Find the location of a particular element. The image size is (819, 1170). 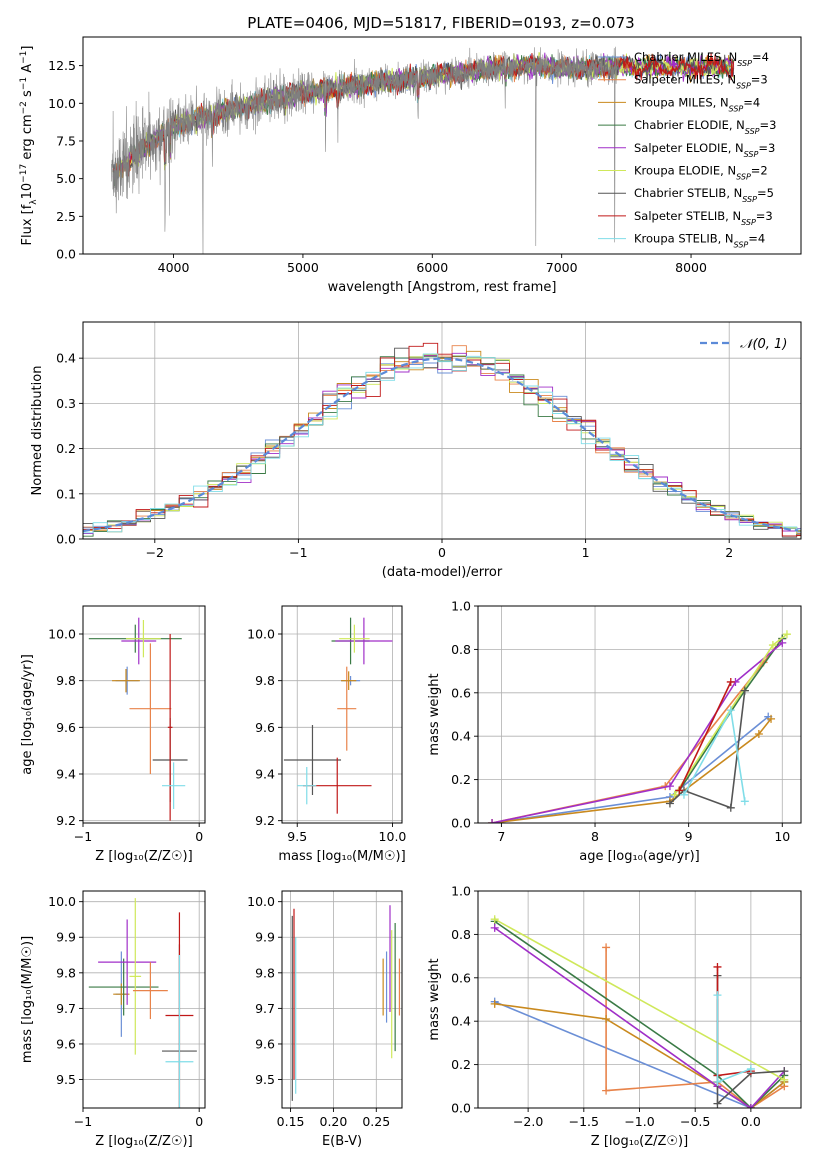

spectrum-ylabel-part: −1 is located at coordinates (24, 57).